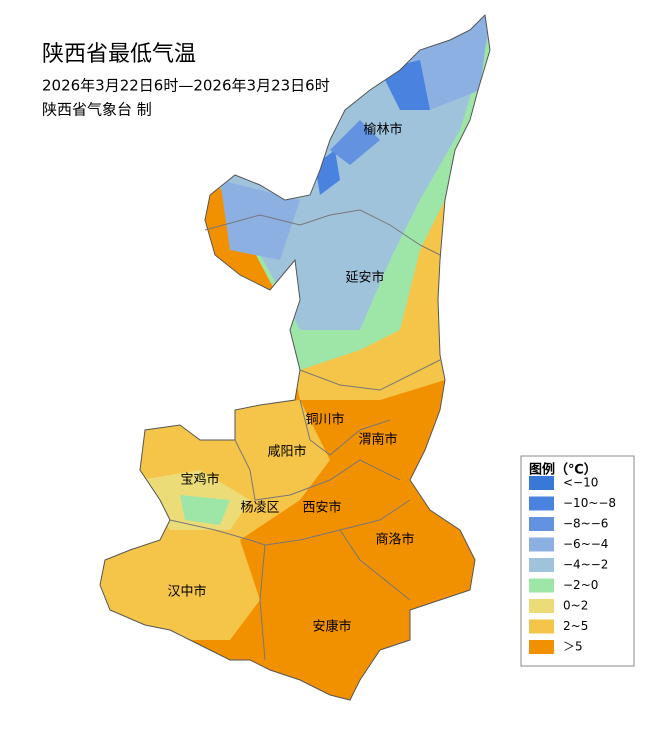  I want to click on city-label: 安康市, so click(331, 627).